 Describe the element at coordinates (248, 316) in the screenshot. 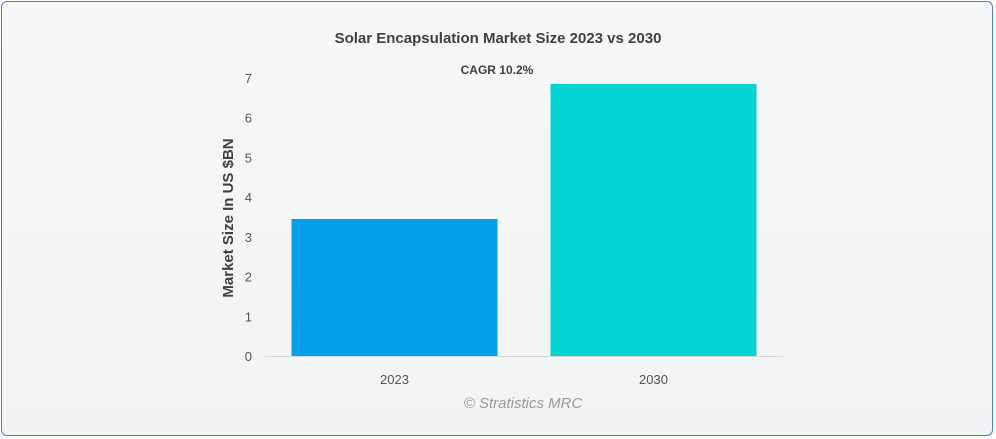

I see `y-tick-label: 1` at that location.